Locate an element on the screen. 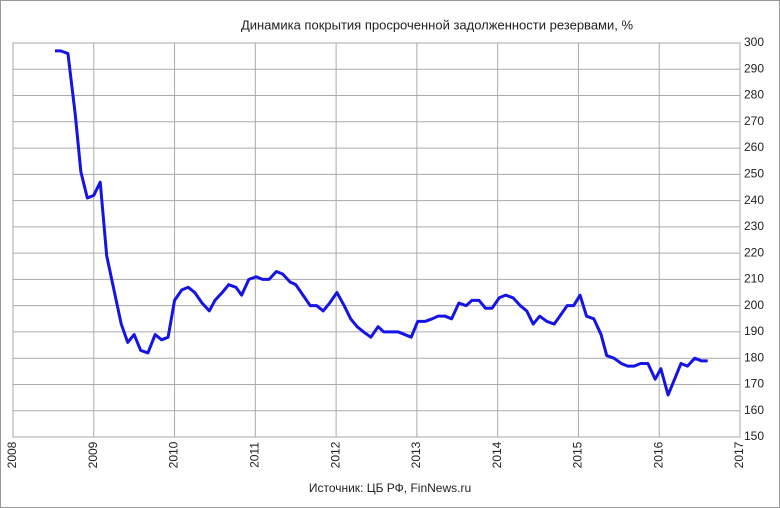 This screenshot has height=508, width=780. y-tick-label: 170 is located at coordinates (754, 384).